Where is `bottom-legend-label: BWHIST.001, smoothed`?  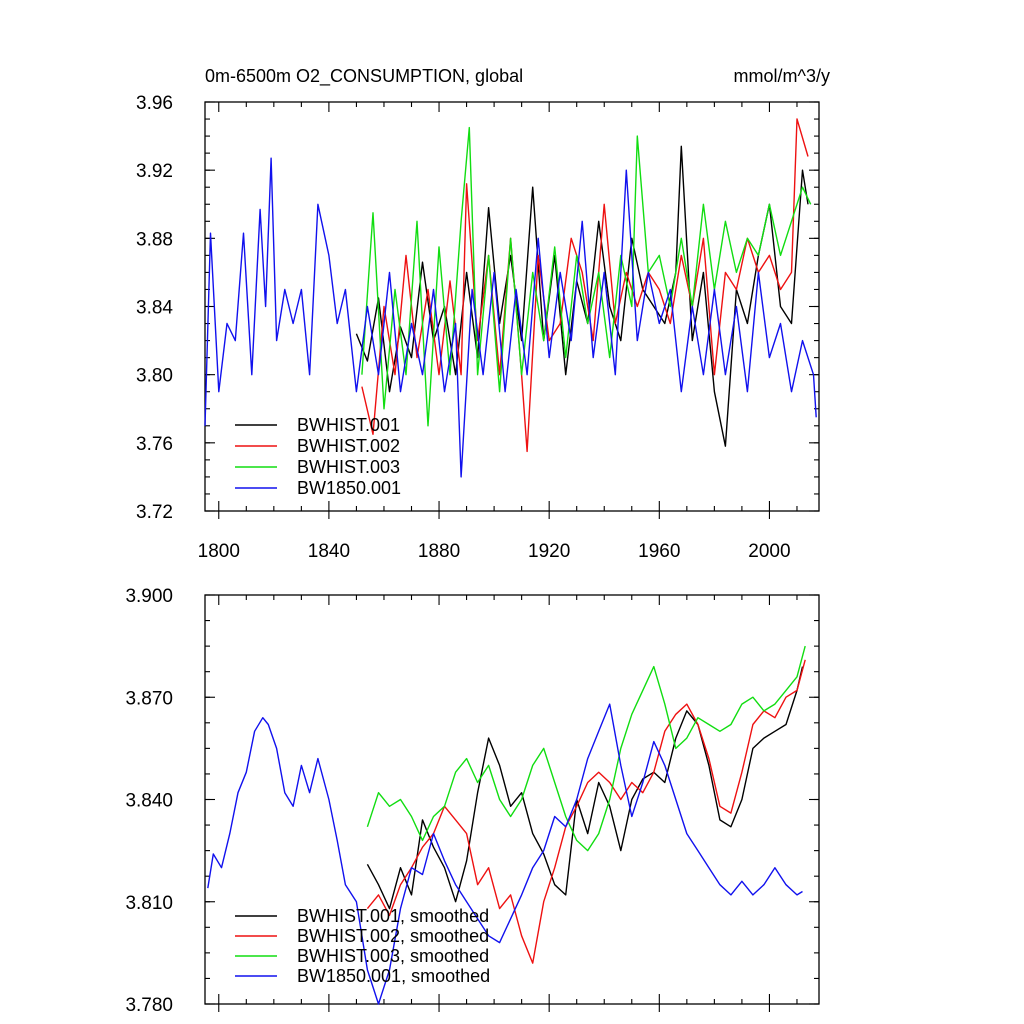
bottom-legend-label: BWHIST.001, smoothed is located at coordinates (393, 916).